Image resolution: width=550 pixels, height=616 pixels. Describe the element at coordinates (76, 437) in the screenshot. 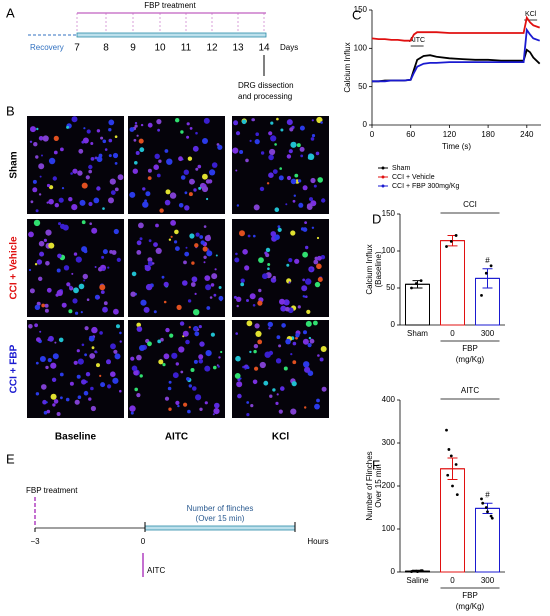

I see `column-label: Baseline` at that location.